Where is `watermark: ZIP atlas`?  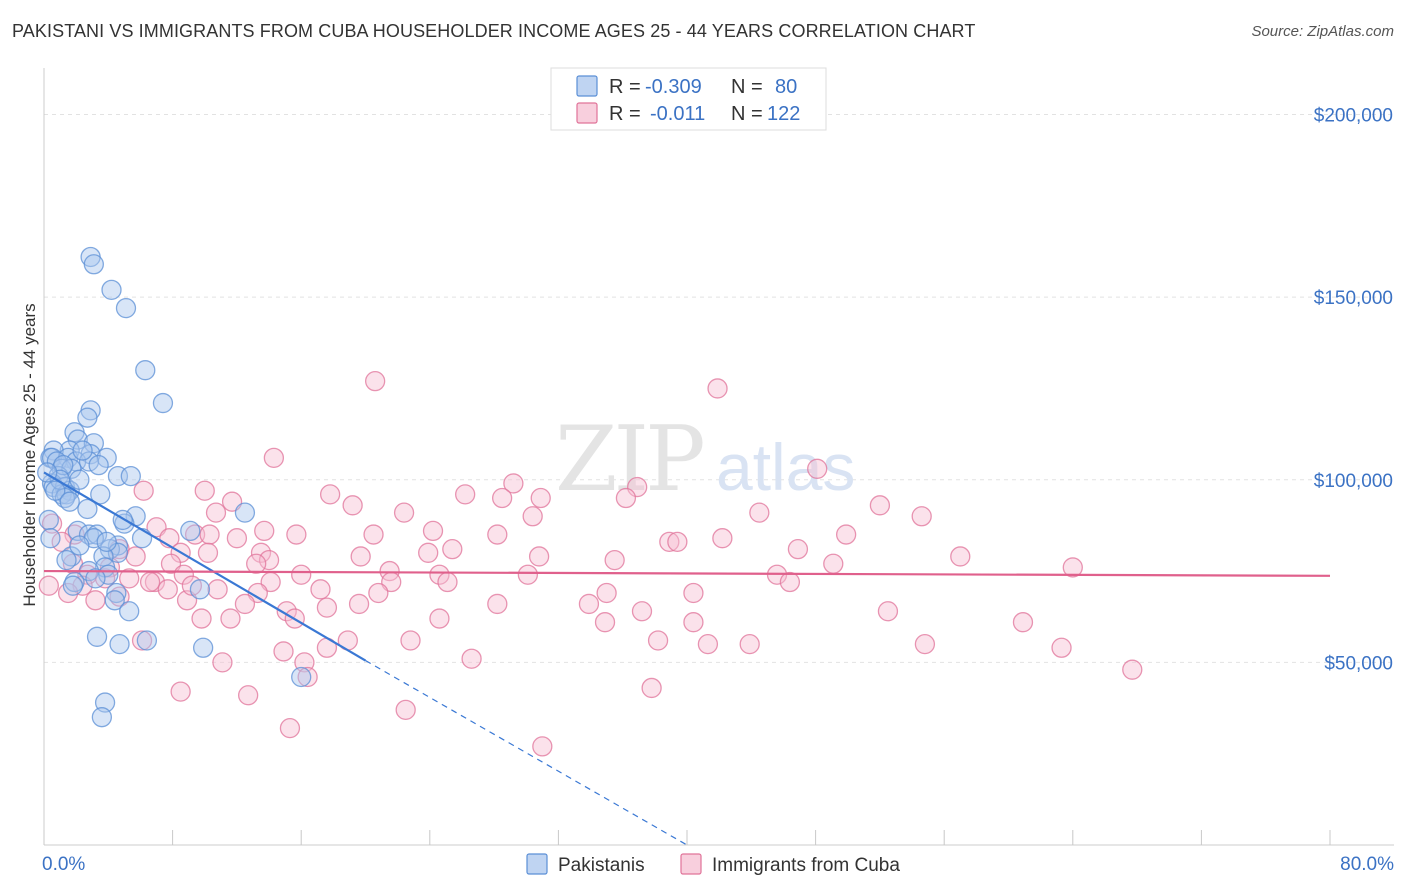 watermark: ZIP atlas is located at coordinates (705, 459).